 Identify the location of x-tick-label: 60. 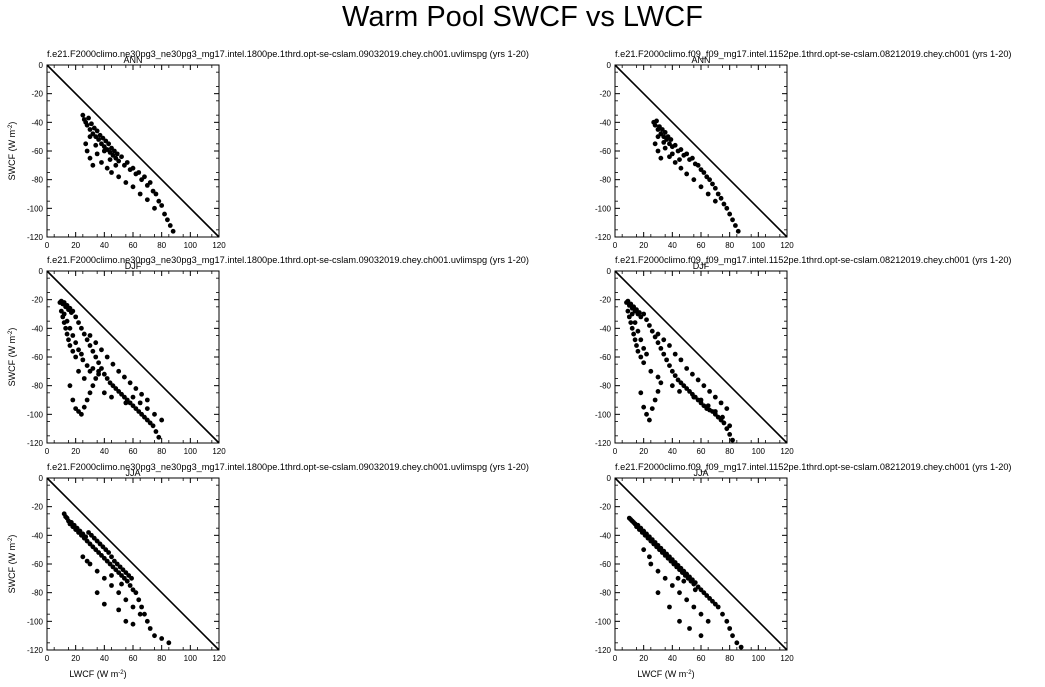
(701, 245).